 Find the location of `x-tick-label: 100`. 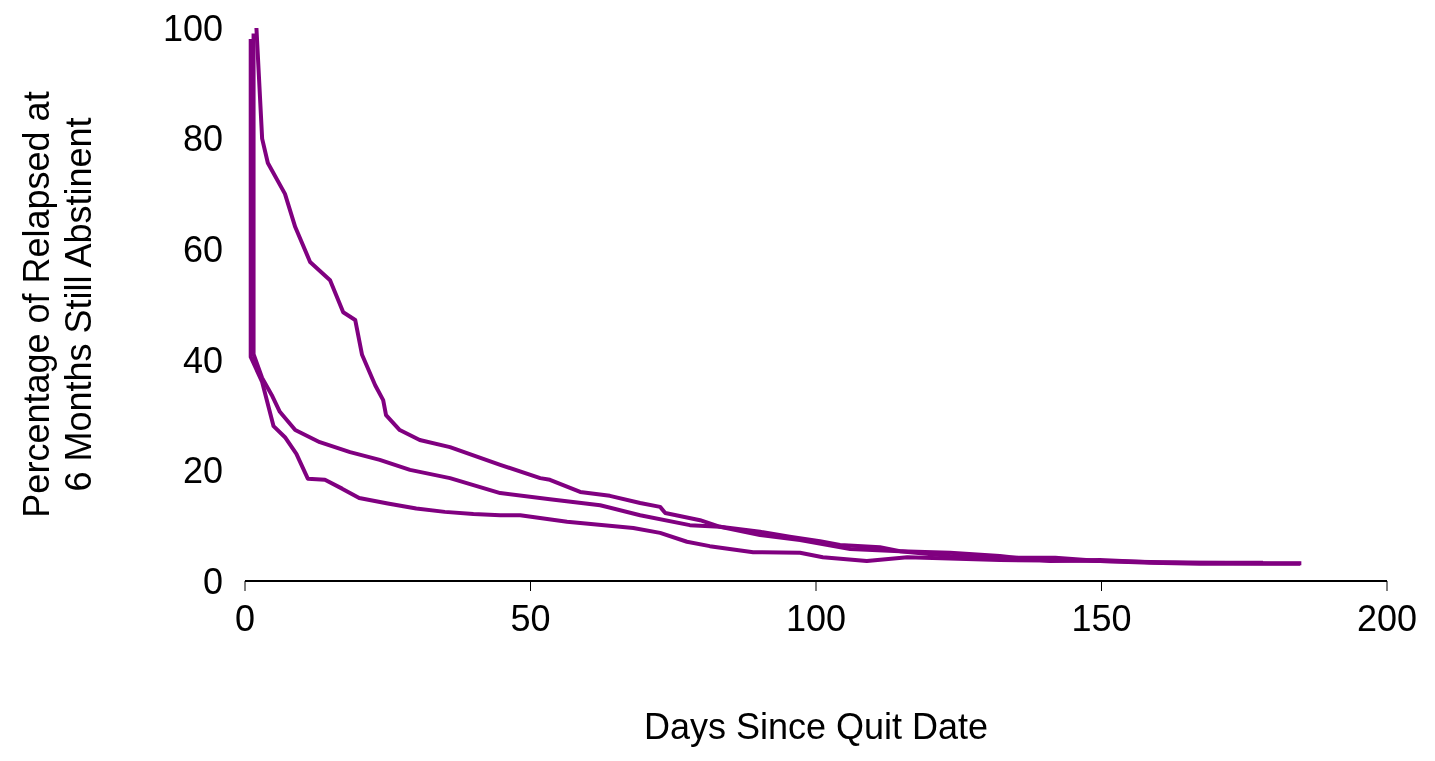

x-tick-label: 100 is located at coordinates (816, 618).